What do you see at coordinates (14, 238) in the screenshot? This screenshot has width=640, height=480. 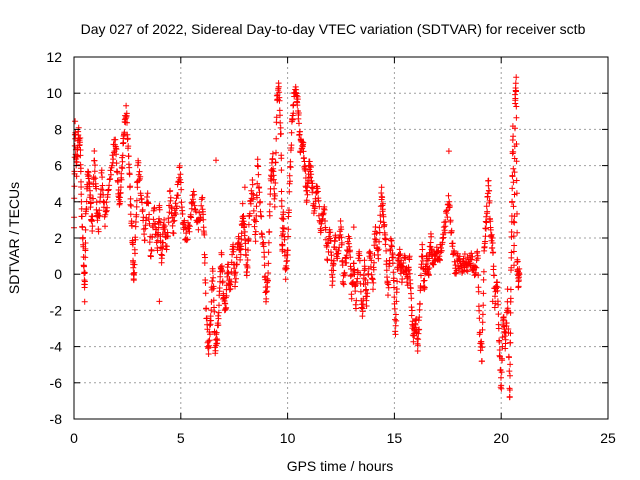 I see `y-axis-label: SDTVAR / TECUs` at bounding box center [14, 238].